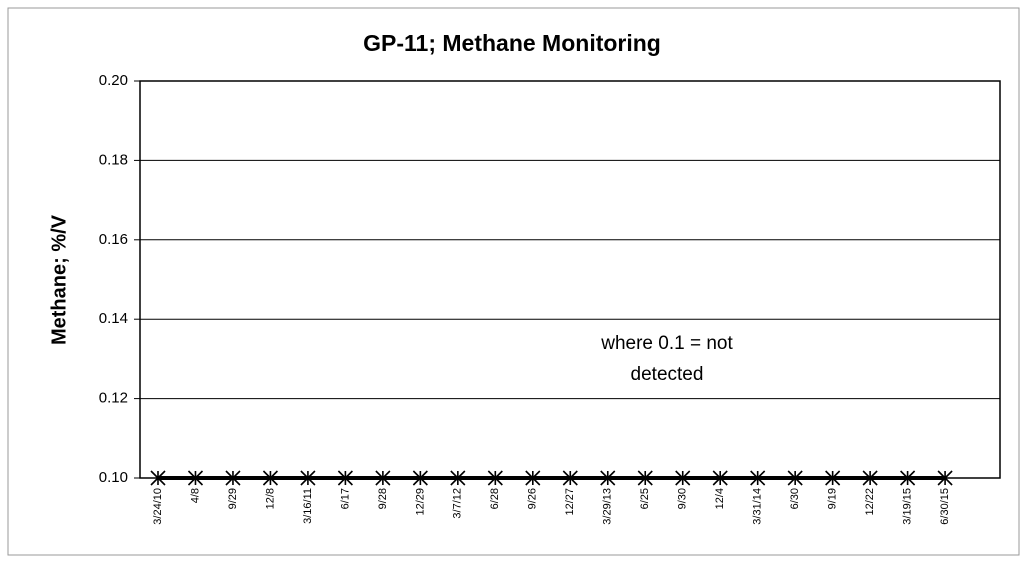 Image resolution: width=1026 pixels, height=563 pixels. I want to click on y-axis-label: Methane; %/V, so click(59, 279).